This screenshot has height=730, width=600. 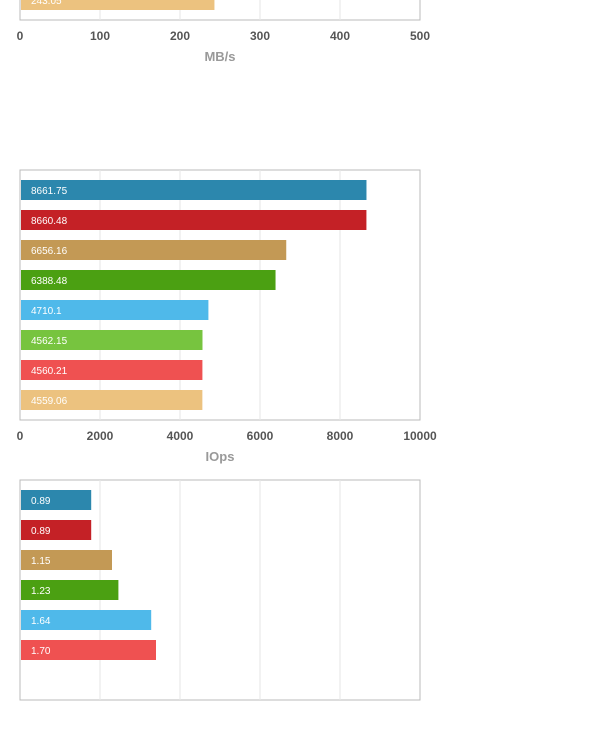 I want to click on x-tick-label: 2000, so click(x=100, y=436).